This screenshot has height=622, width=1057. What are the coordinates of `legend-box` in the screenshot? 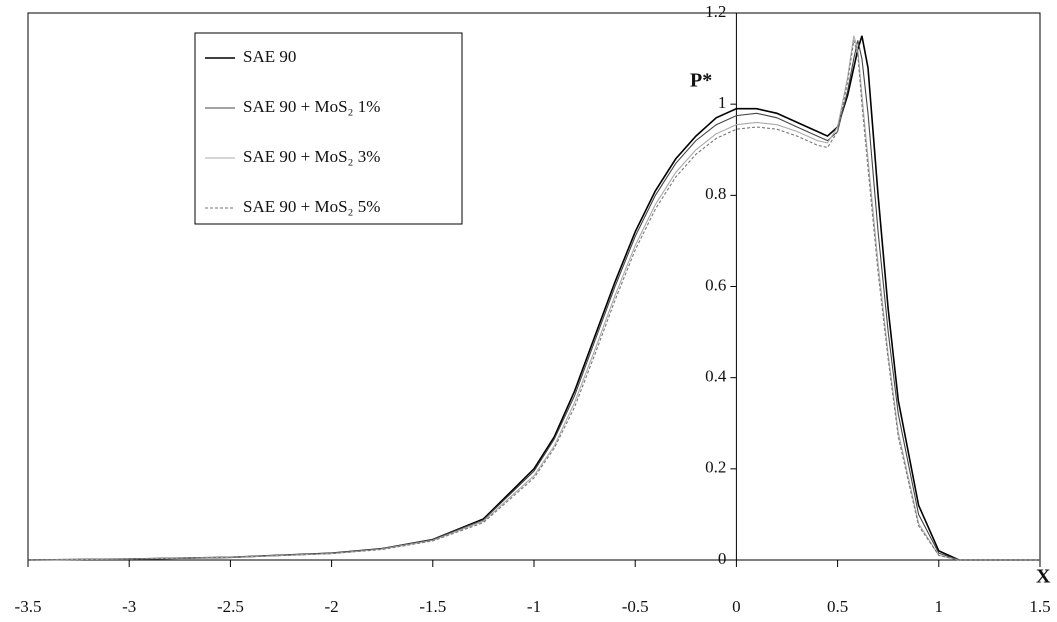 It's located at (328, 128).